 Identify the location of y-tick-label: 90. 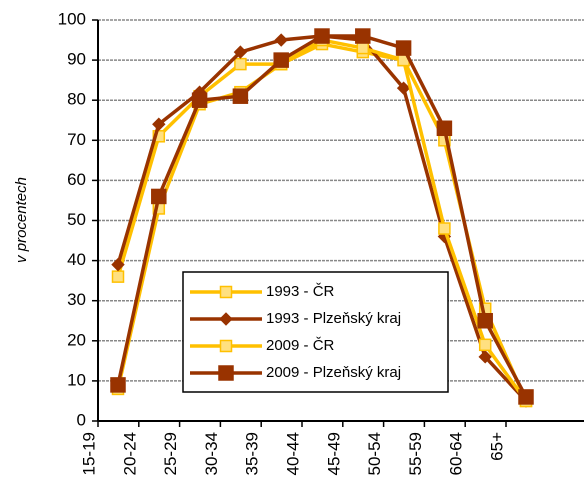
(76, 59).